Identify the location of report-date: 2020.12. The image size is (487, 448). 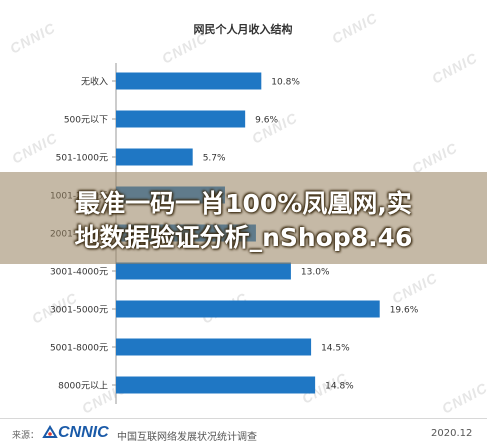
(452, 433).